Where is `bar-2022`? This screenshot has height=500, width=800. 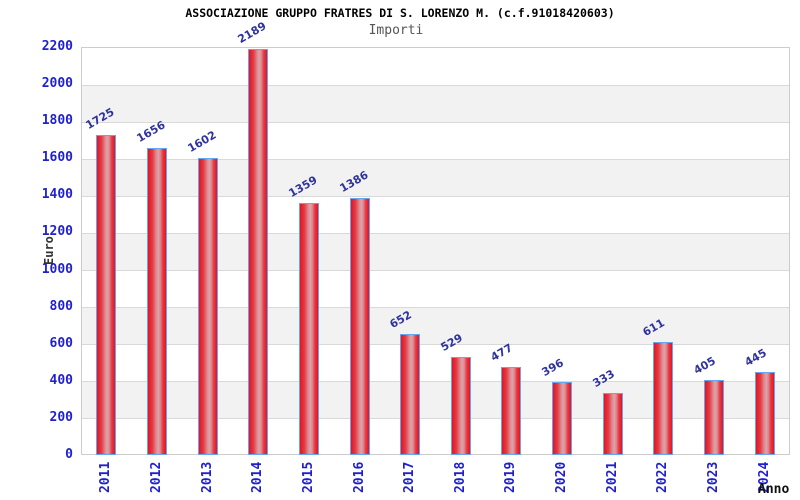 bar-2022 is located at coordinates (663, 398).